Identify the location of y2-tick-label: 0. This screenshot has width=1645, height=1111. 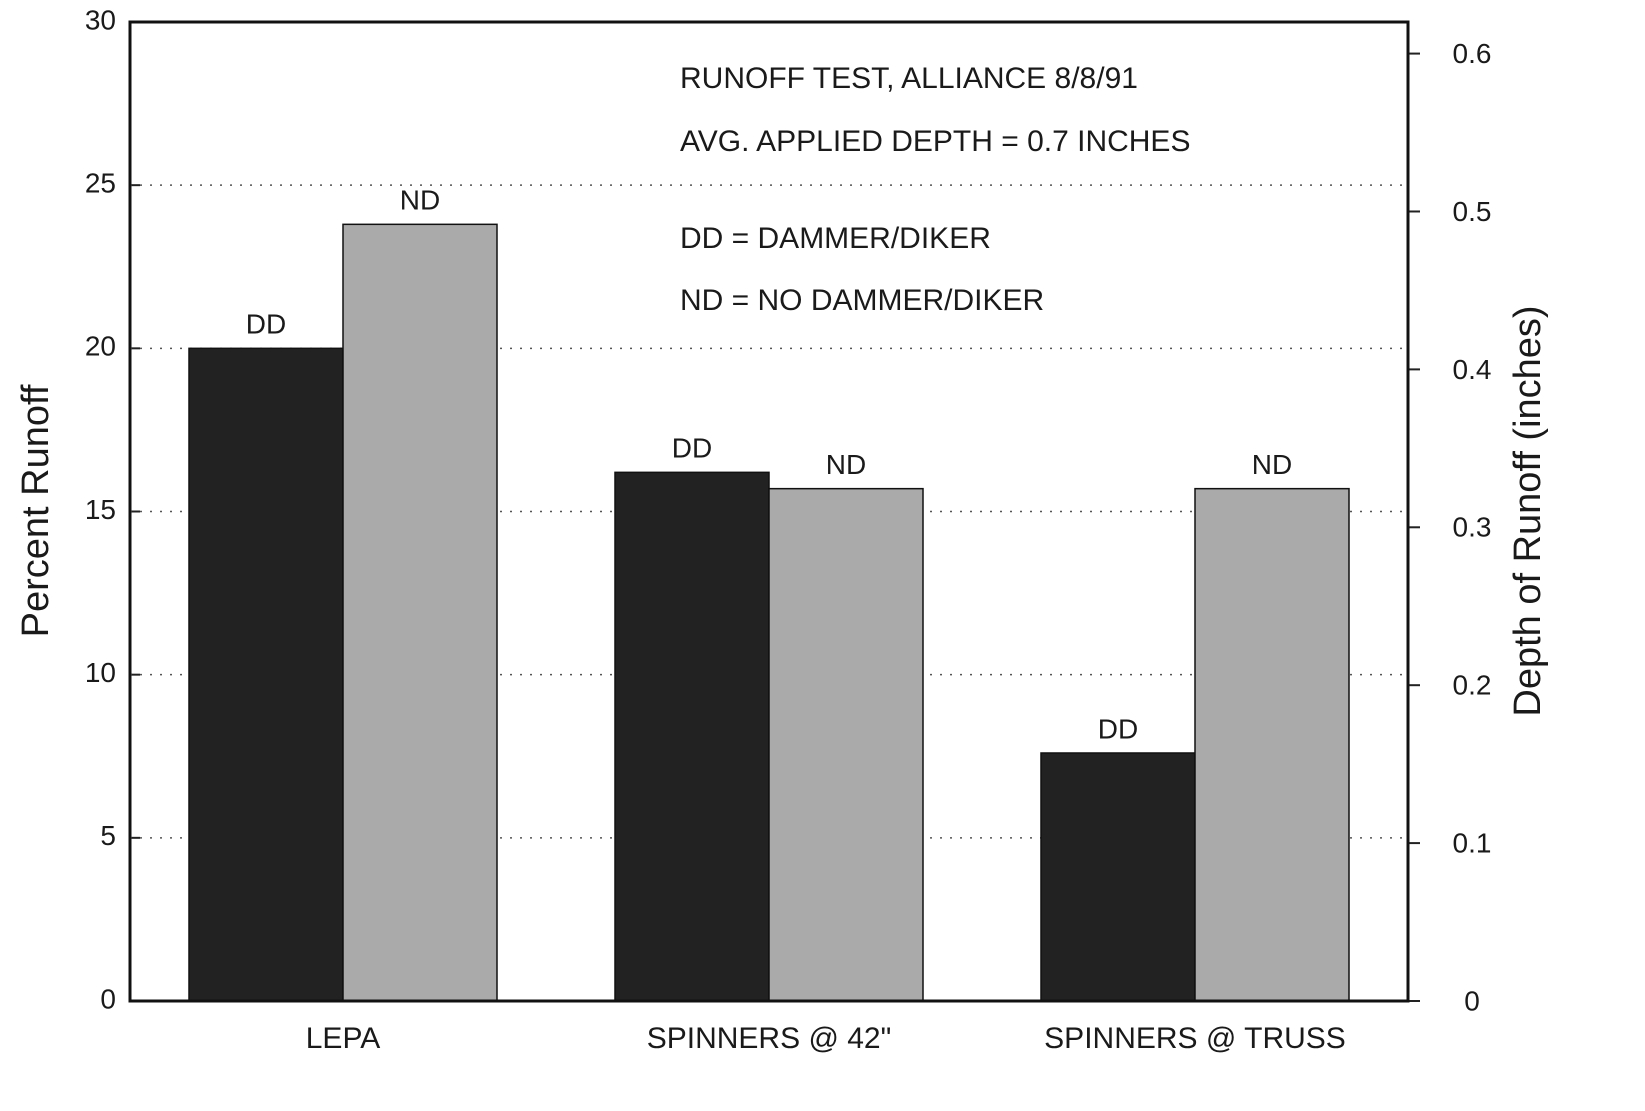
(1472, 1000).